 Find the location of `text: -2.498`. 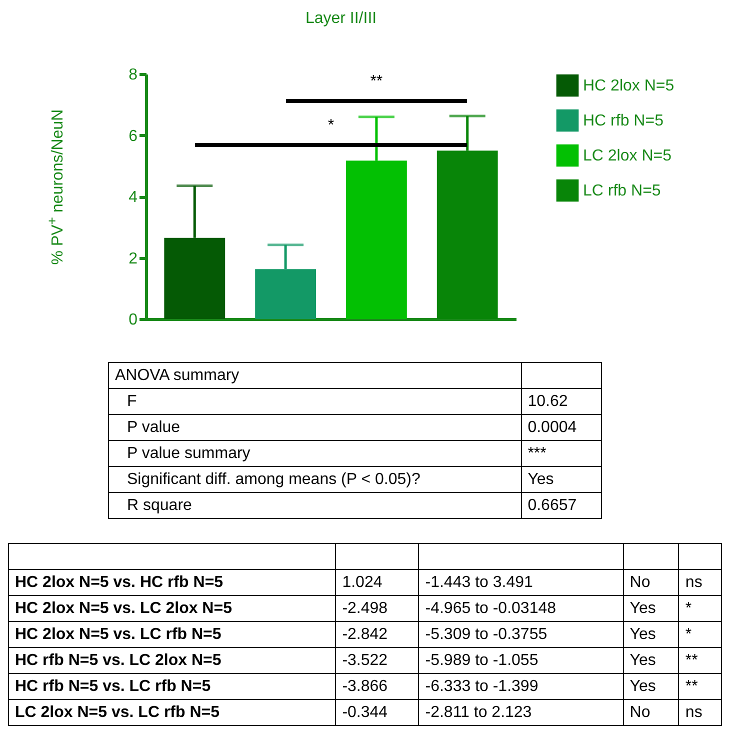

text: -2.498 is located at coordinates (365, 608).